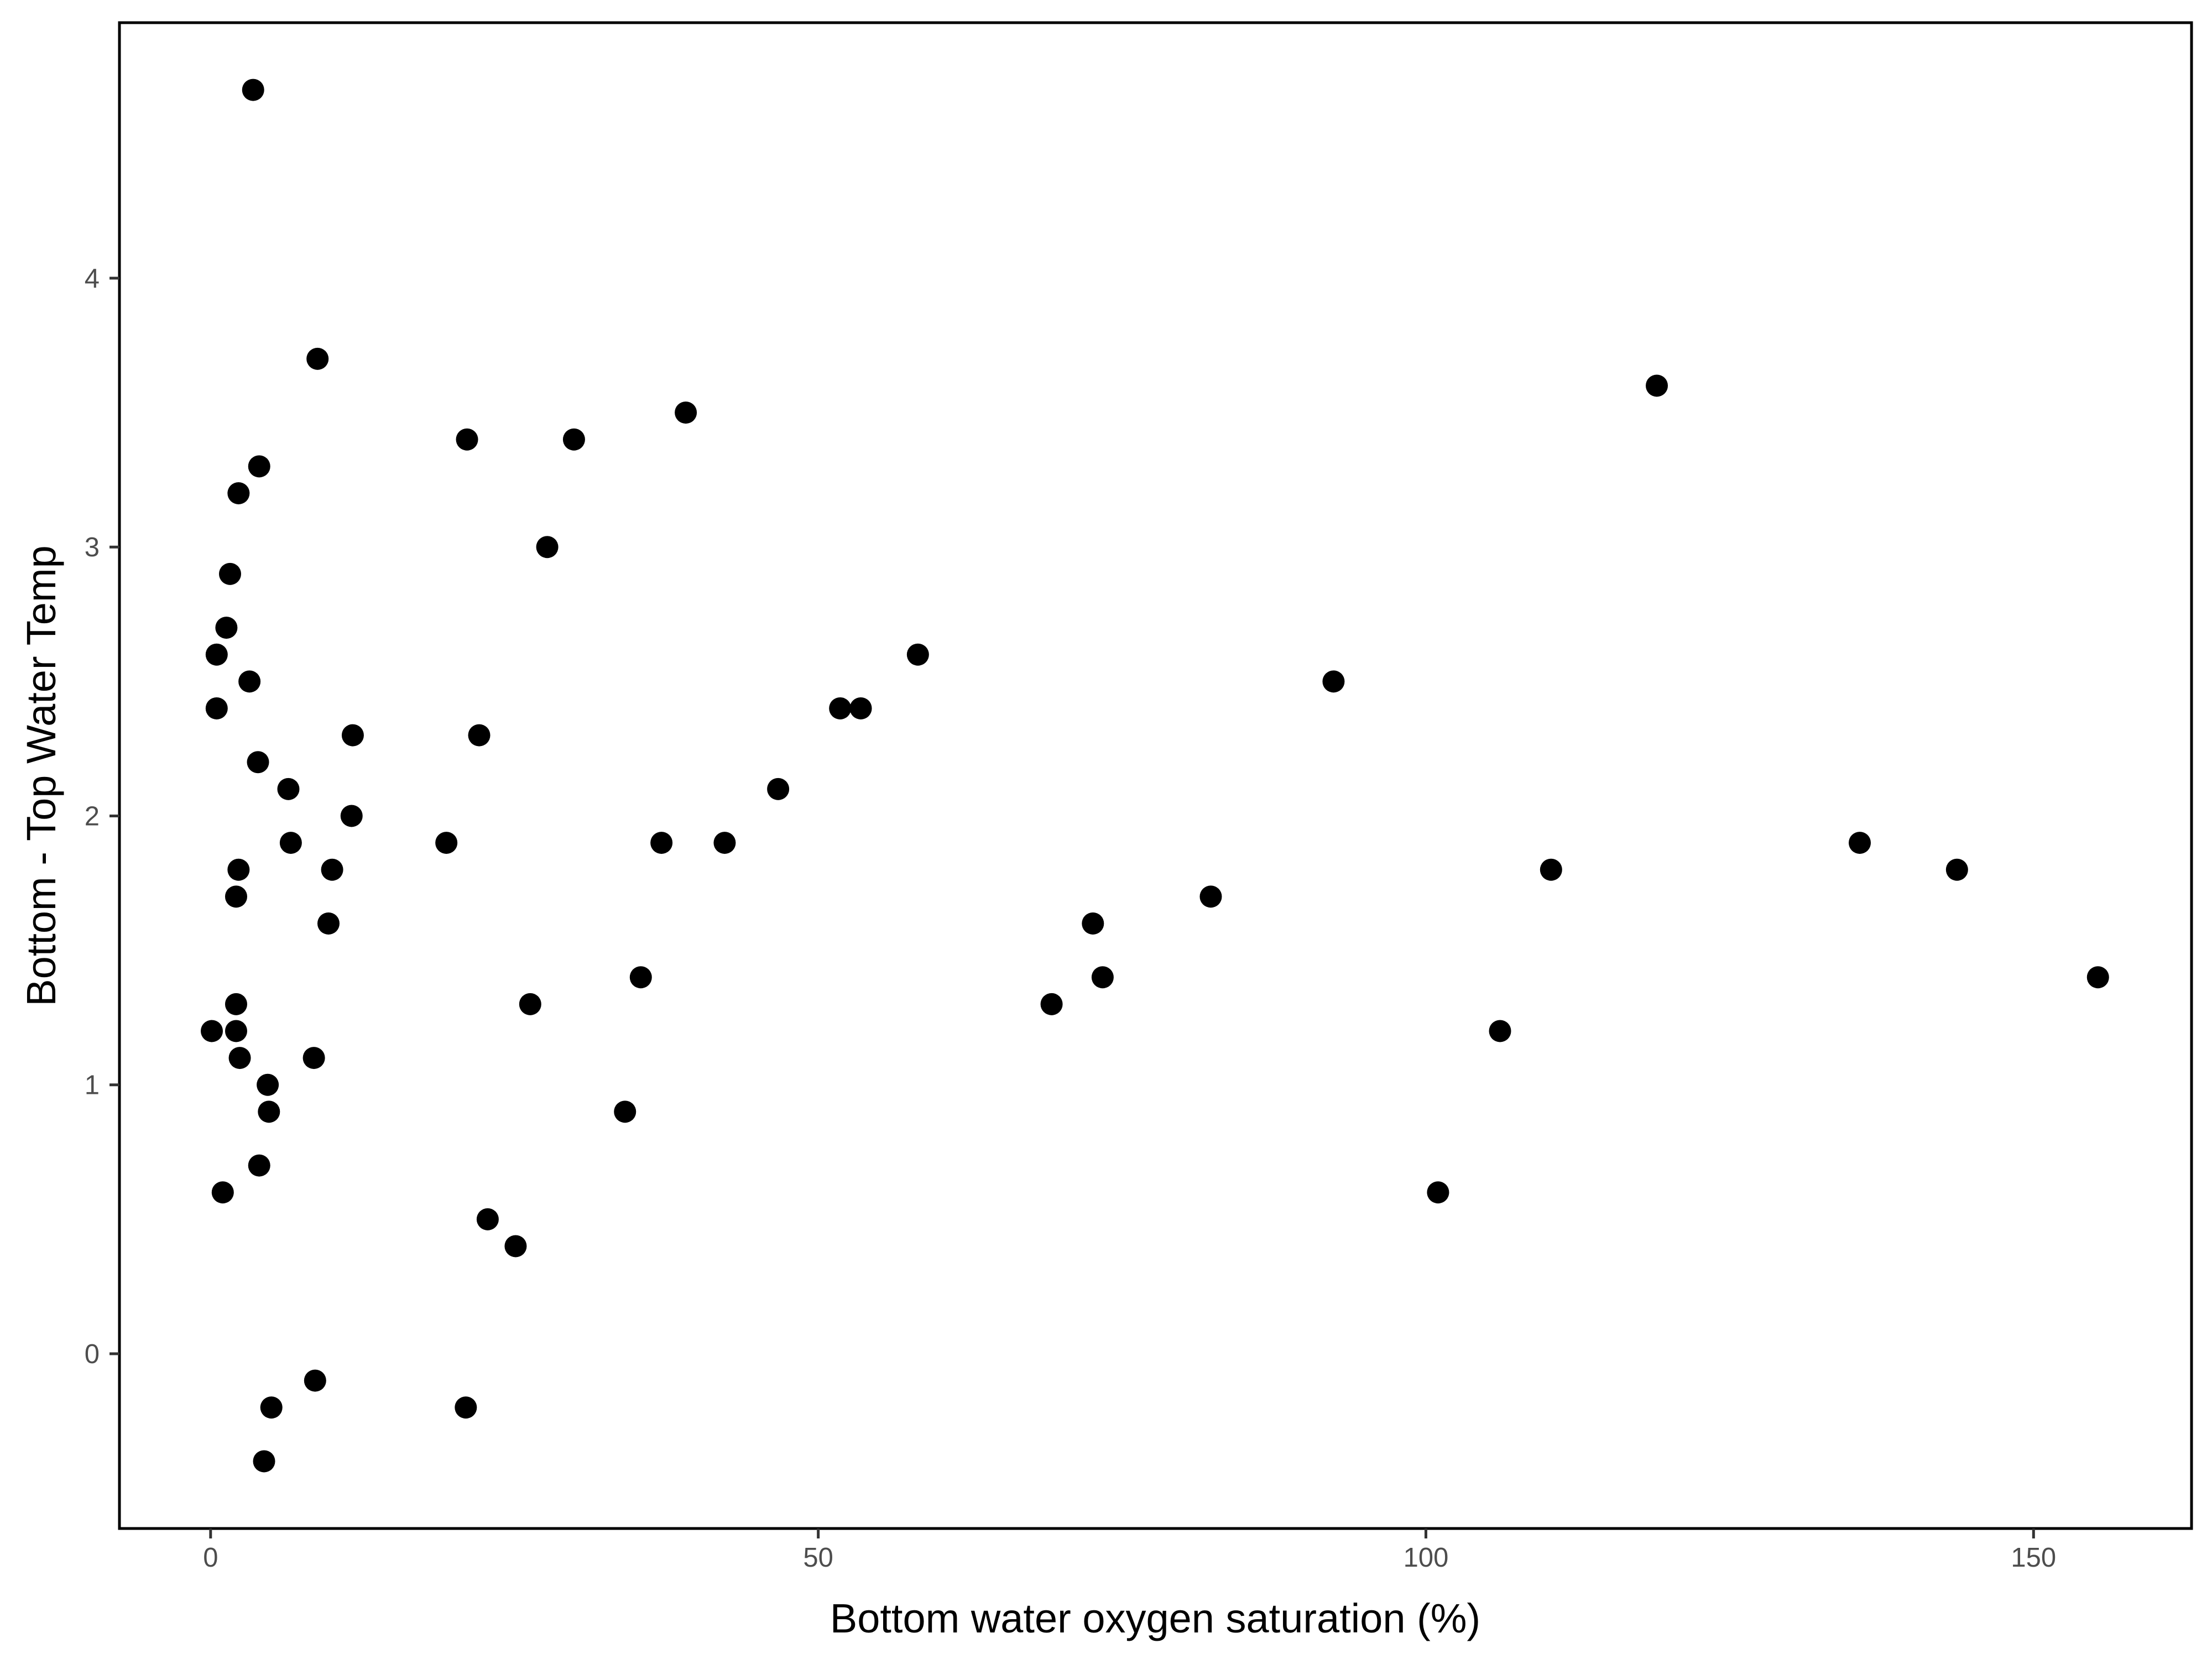 This screenshot has height=1659, width=2212. I want to click on y-tick-label: 3, so click(92, 547).